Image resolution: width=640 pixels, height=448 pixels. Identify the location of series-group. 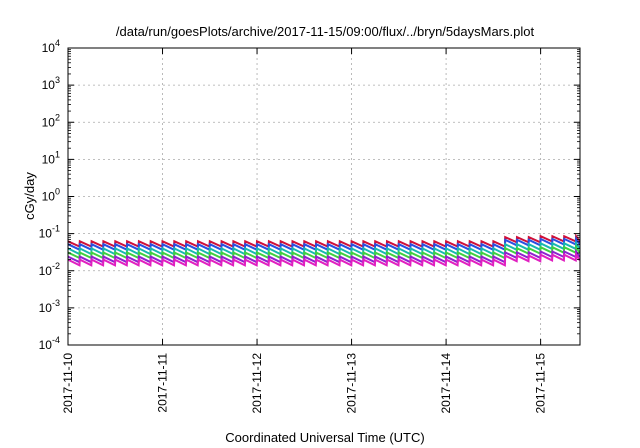
(324, 250).